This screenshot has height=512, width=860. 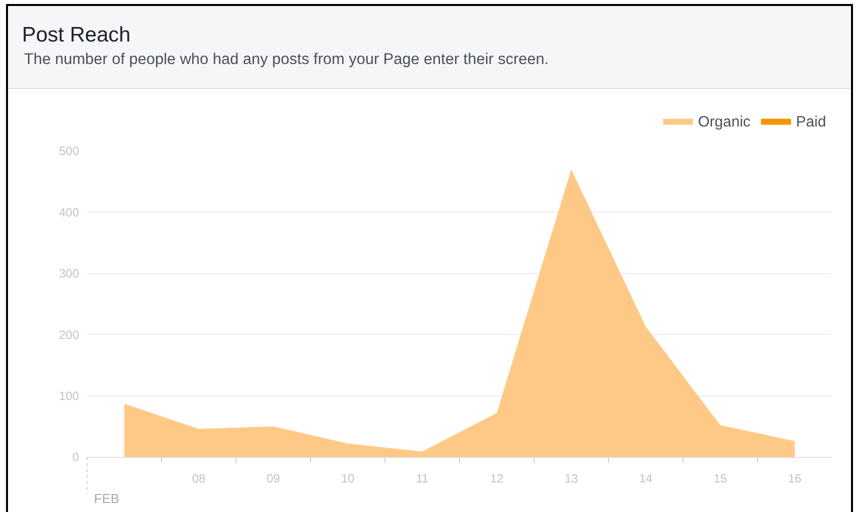 What do you see at coordinates (811, 122) in the screenshot?
I see `legend-label: Paid` at bounding box center [811, 122].